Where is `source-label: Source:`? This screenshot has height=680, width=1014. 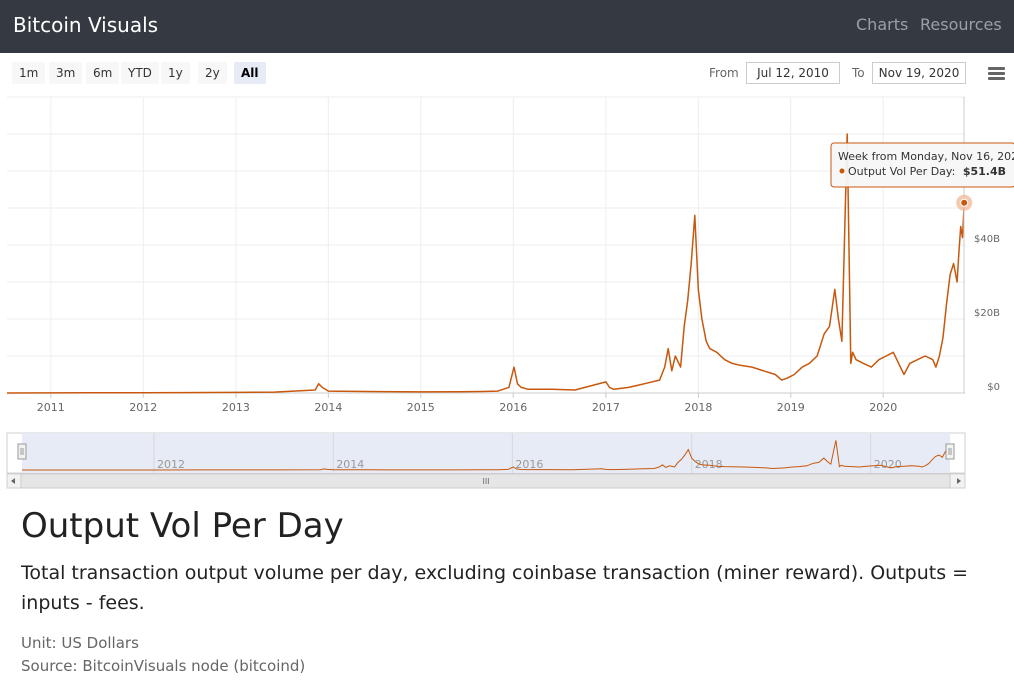 source-label: Source: is located at coordinates (49, 666).